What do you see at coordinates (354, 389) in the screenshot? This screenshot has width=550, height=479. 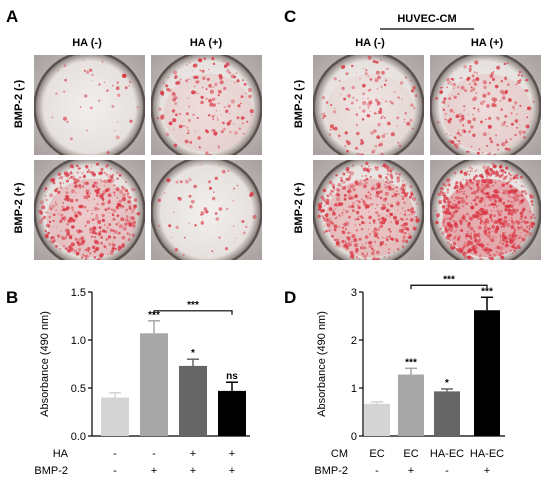 I see `y-tick-label: 1` at bounding box center [354, 389].